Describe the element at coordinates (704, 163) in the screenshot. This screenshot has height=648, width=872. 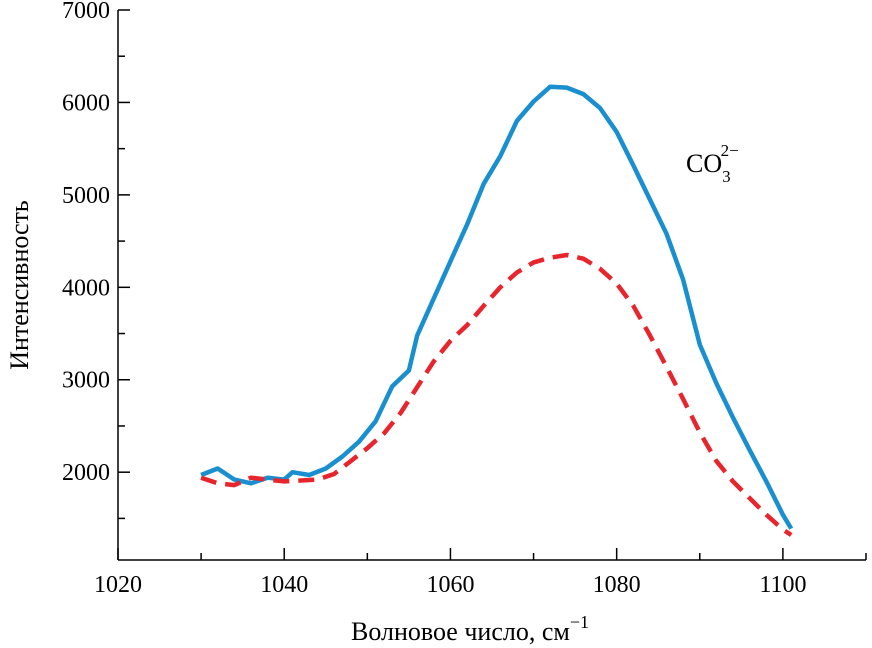
I see `carbonate-ion-base: CO` at that location.